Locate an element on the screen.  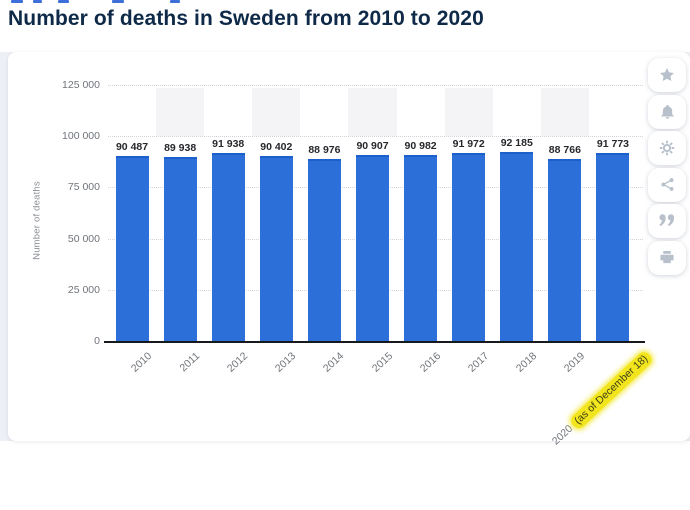
quote-icon is located at coordinates (667, 221).